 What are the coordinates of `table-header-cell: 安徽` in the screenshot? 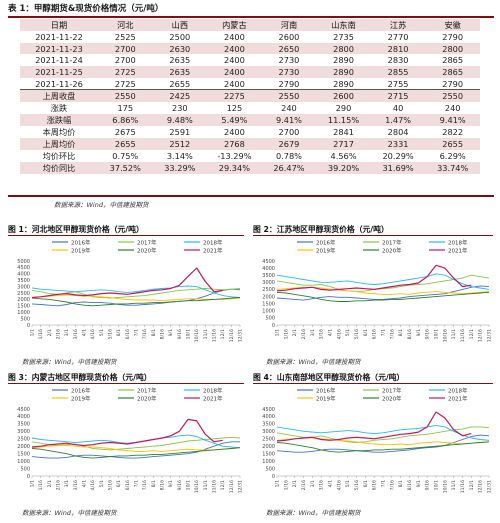 It's located at (452, 25).